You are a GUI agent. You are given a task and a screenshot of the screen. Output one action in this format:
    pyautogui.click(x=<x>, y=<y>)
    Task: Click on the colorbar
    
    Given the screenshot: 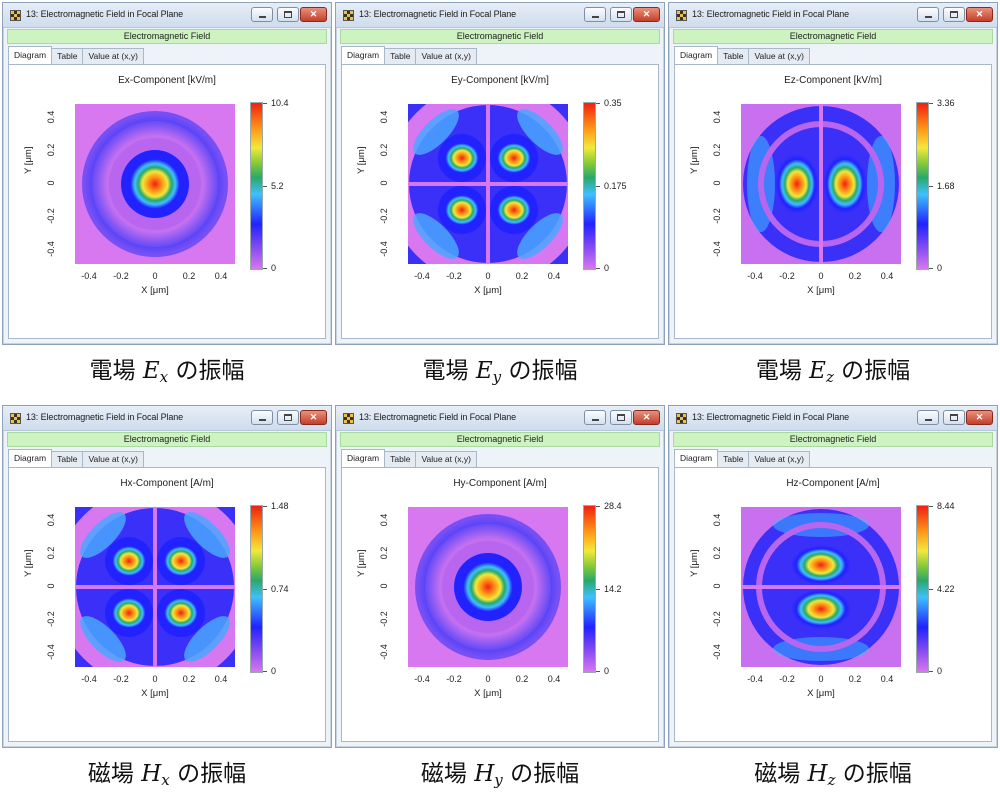 What is the action you would take?
    pyautogui.click(x=256, y=186)
    